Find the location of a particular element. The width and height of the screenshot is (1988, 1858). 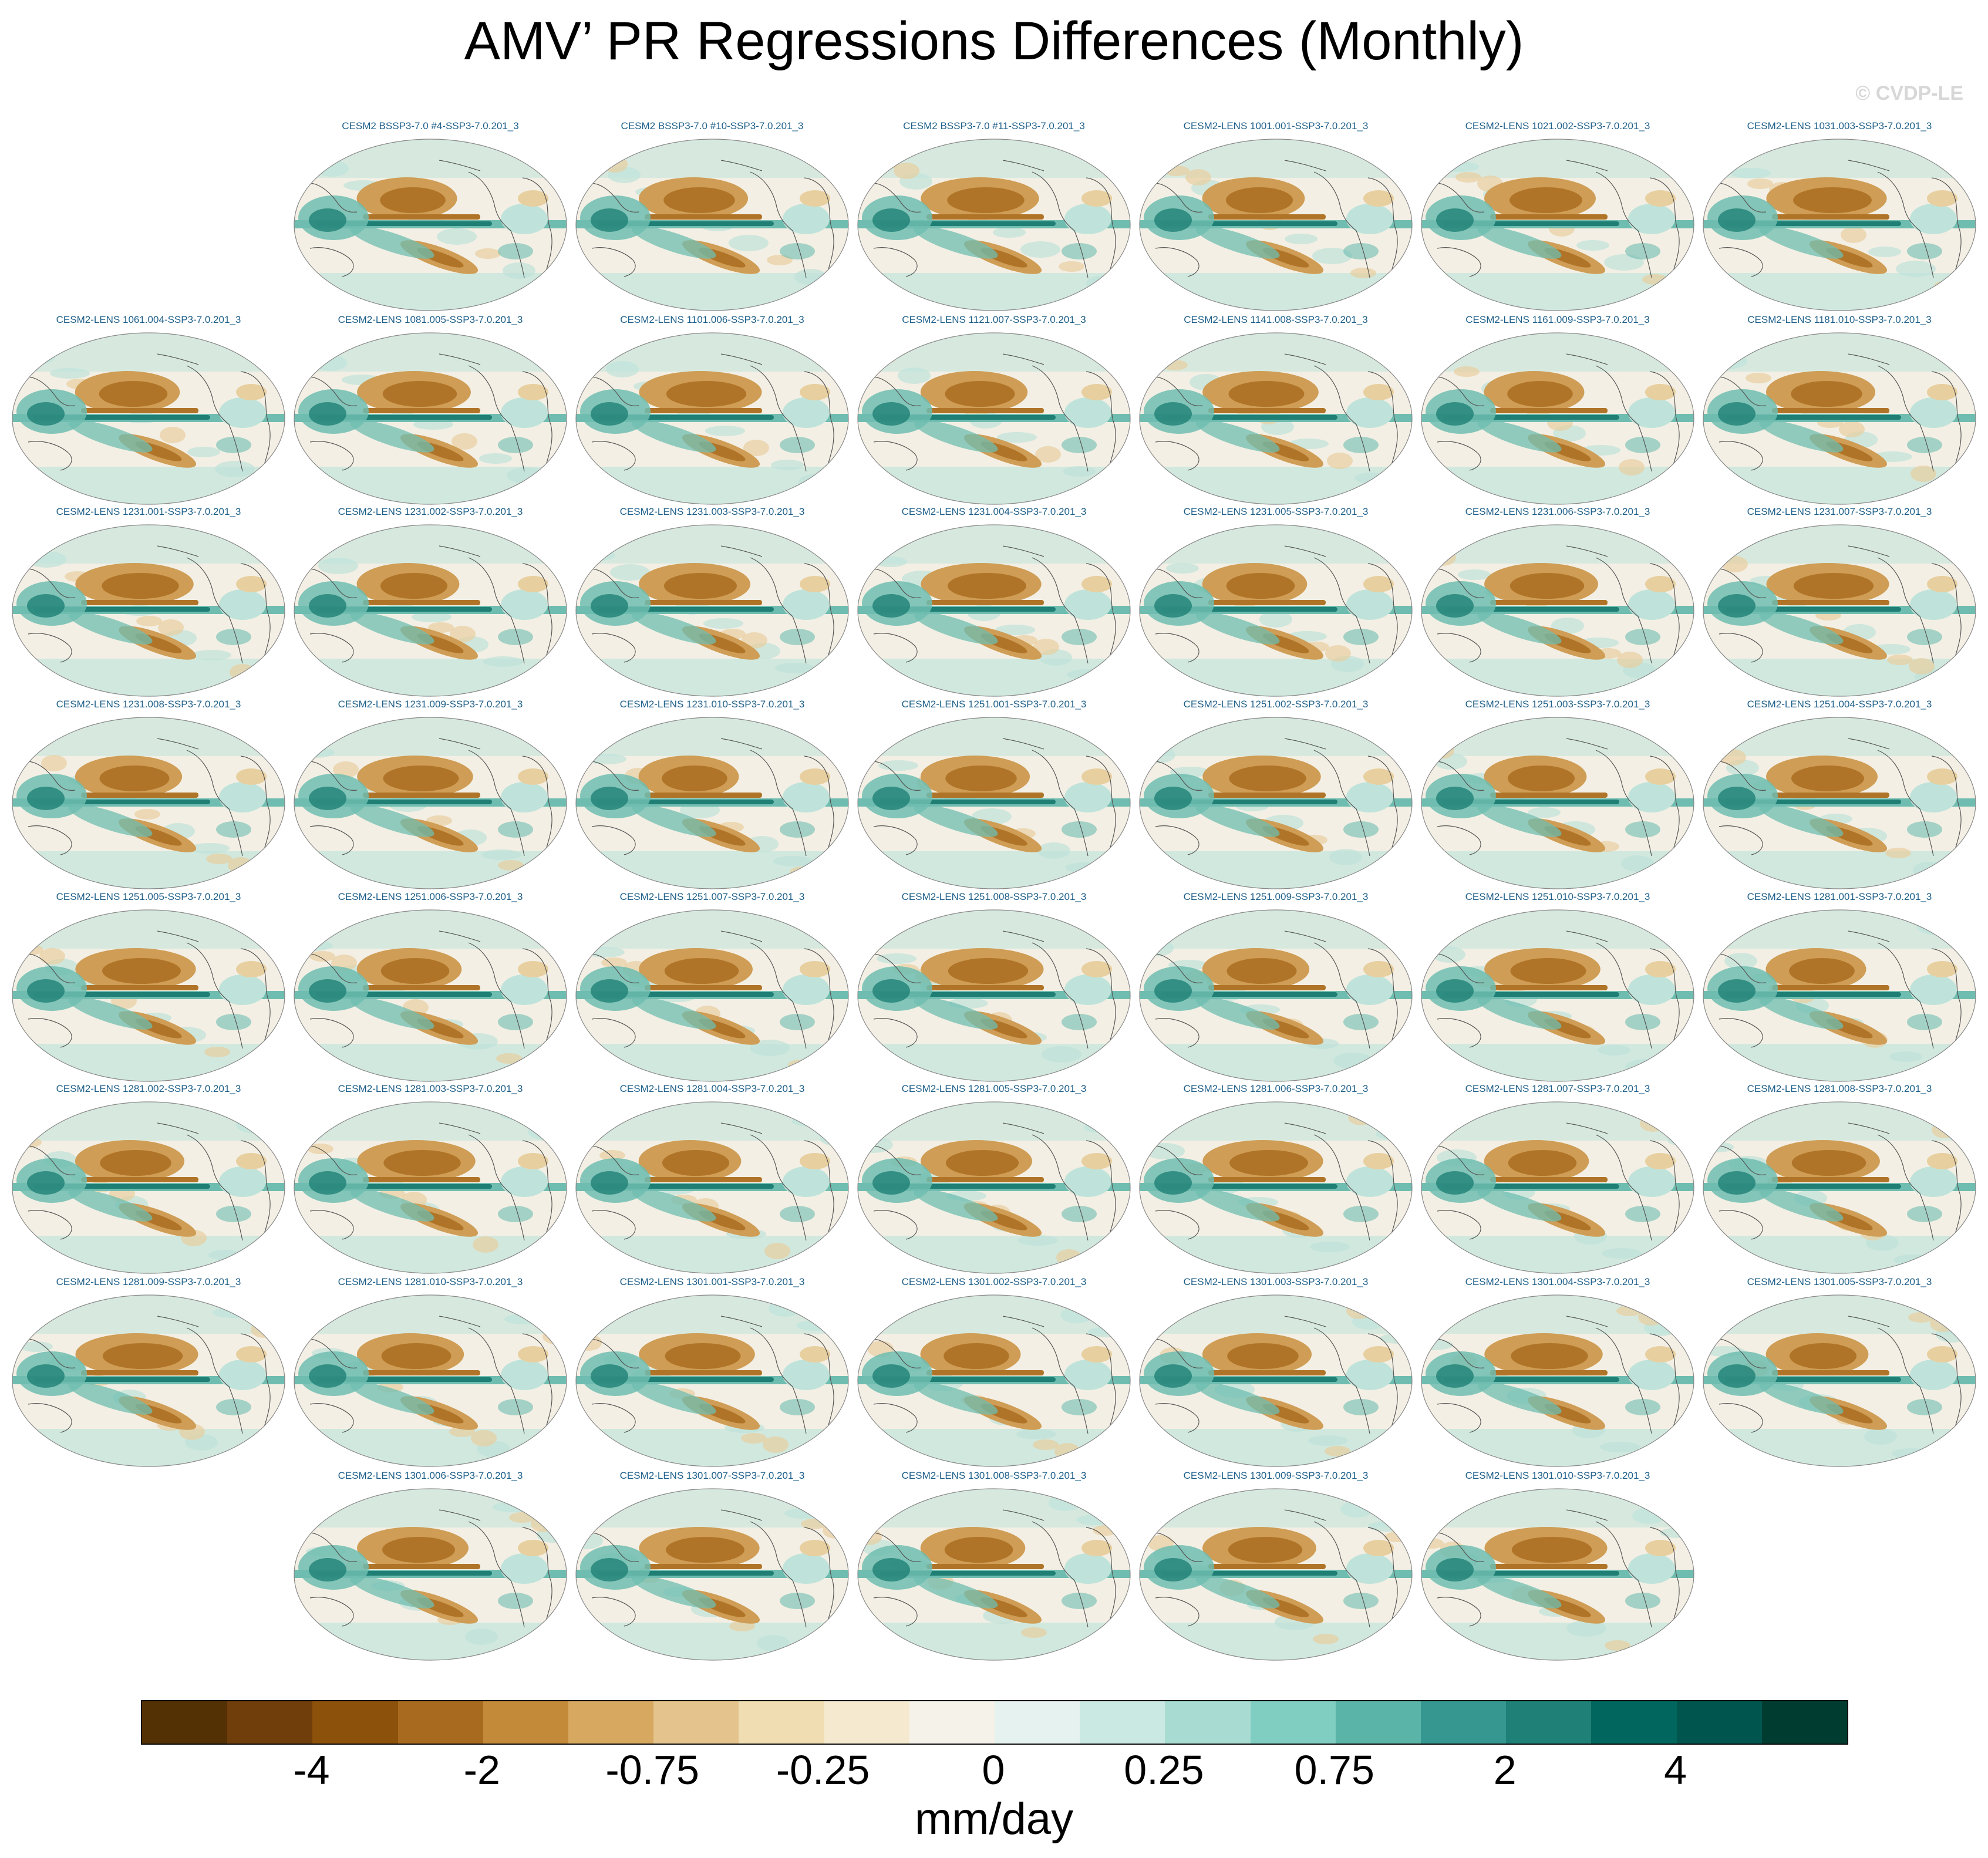

panel-label: CESM2-LENS 1001.001-SSP3-7.0.201_3 is located at coordinates (1276, 125).